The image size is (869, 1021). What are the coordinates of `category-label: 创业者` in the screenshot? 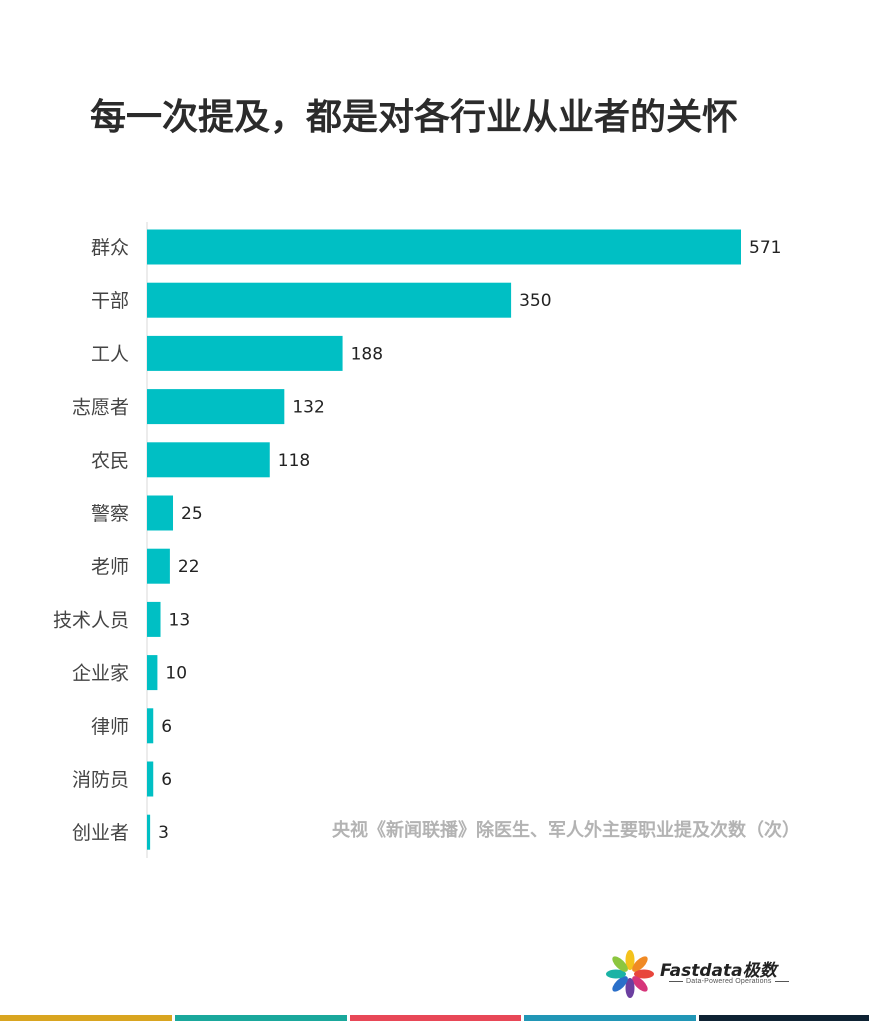 It's located at (100, 833).